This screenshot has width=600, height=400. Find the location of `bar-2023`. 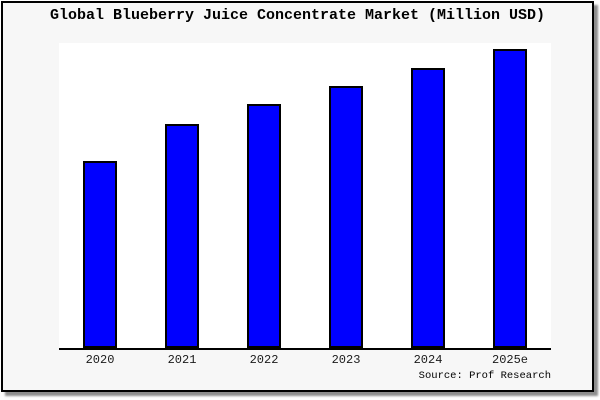

bar-2023 is located at coordinates (346, 217).